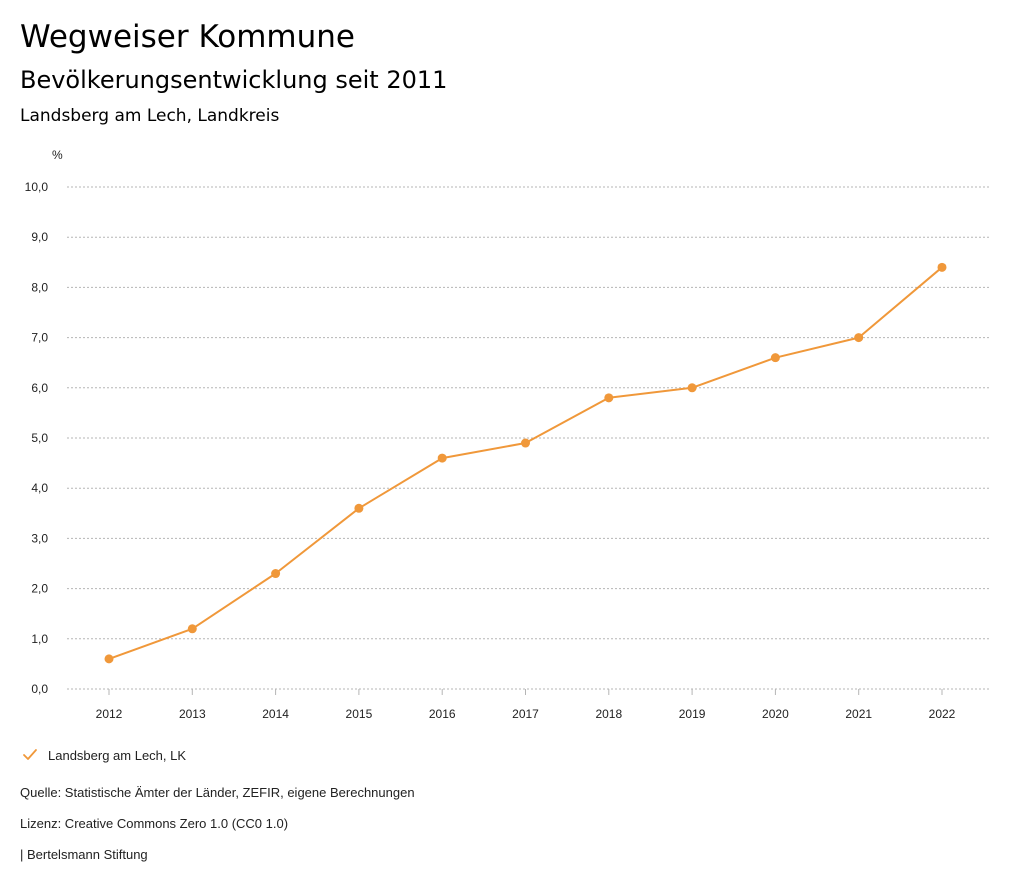 The image size is (1024, 888). What do you see at coordinates (39, 287) in the screenshot?
I see `y-tick-label: 8,0` at bounding box center [39, 287].